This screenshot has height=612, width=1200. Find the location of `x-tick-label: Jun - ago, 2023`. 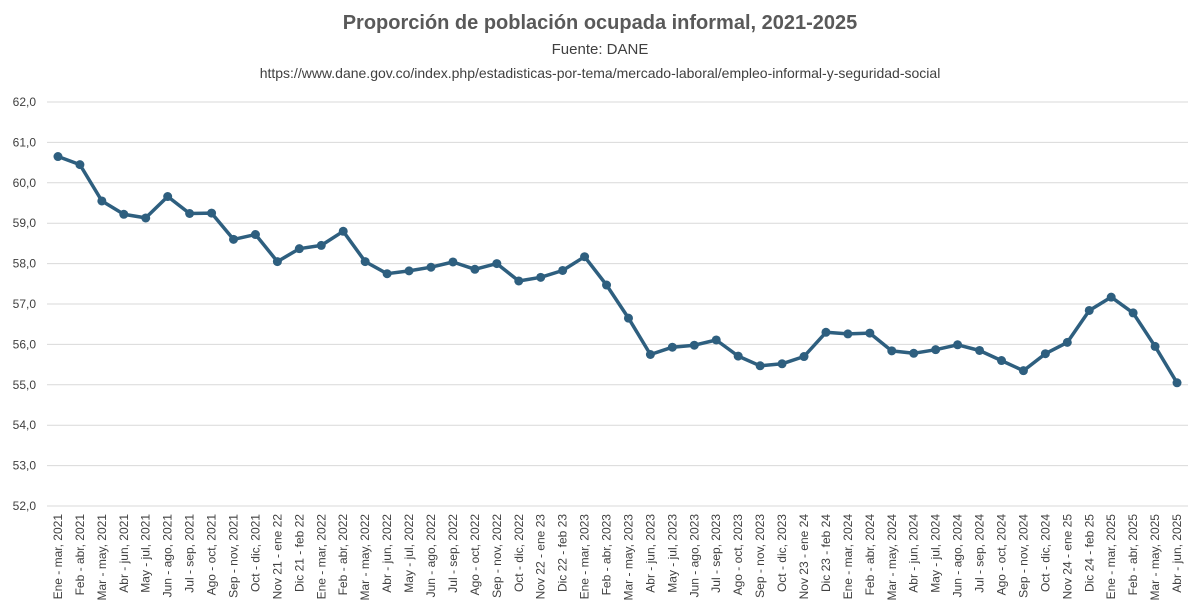

x-tick-label: Jun - ago, 2023 is located at coordinates (694, 556).